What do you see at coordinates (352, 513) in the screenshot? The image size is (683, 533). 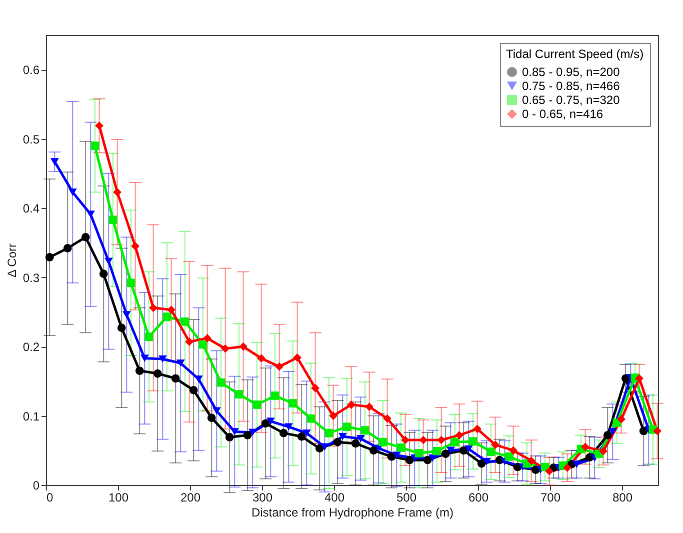 I see `x-axis-title: Distance from Hydrophone Frame (m)` at bounding box center [352, 513].